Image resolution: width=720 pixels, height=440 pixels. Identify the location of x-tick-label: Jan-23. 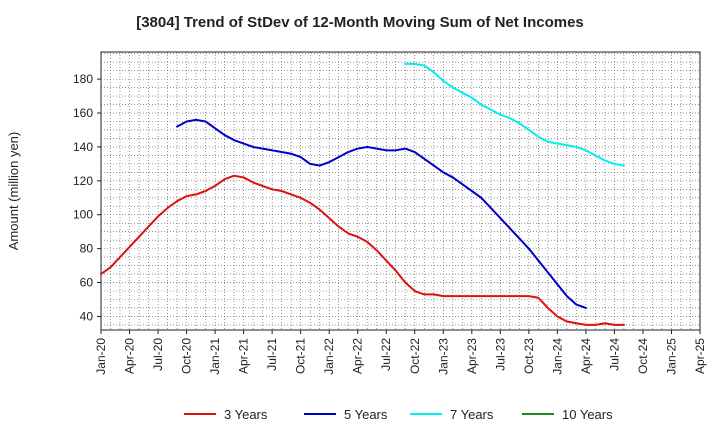
(443, 356).